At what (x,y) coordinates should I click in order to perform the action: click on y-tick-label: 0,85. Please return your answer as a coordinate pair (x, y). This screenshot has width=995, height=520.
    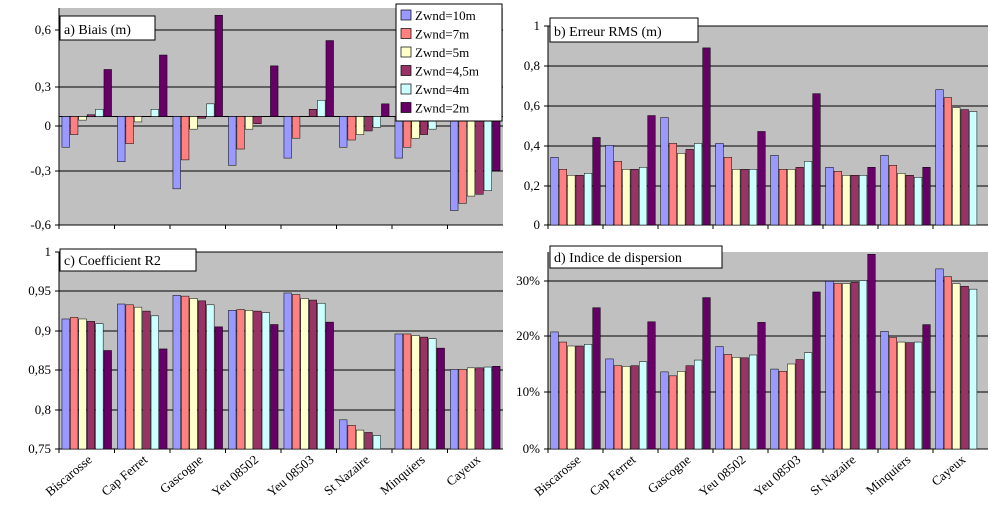
    Looking at the image, I should click on (39, 369).